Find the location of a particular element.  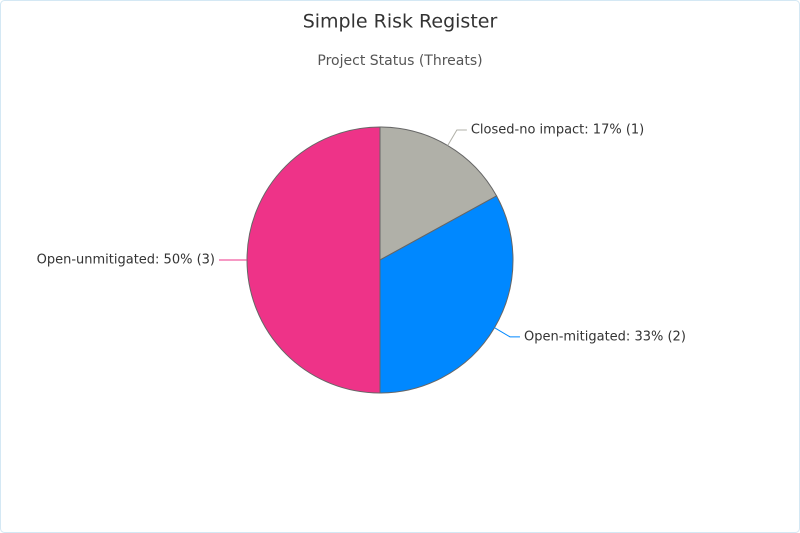

chart-subtitle: Project Status (Threats) is located at coordinates (399, 61).